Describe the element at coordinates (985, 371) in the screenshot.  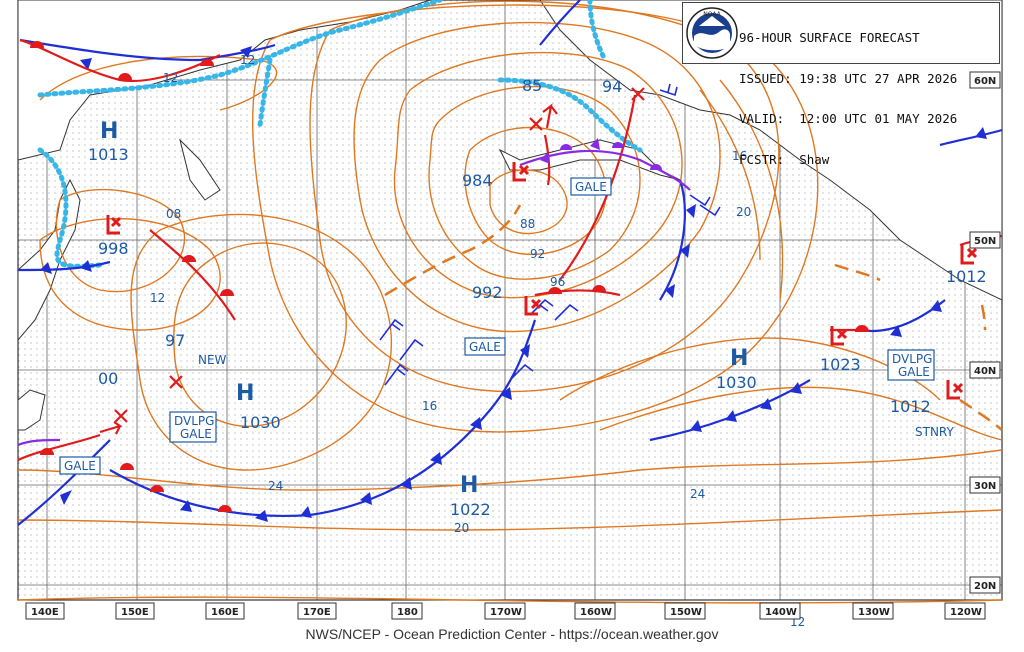
I see `lat-label: 40N` at that location.